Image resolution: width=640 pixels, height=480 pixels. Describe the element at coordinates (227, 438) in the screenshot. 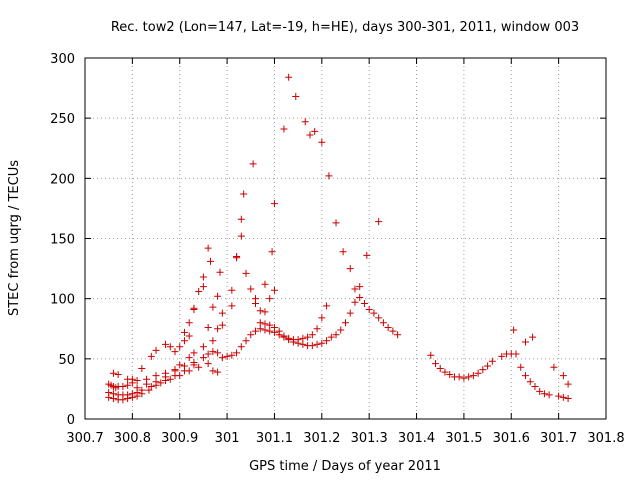

I see `x-tick-label: 301` at that location.